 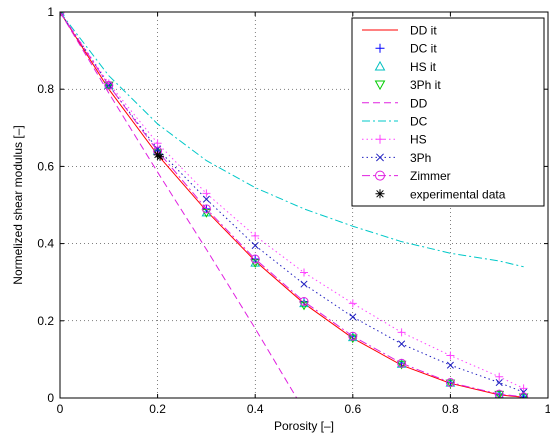 What do you see at coordinates (420, 158) in the screenshot?
I see `legend-label: 3Ph` at bounding box center [420, 158].